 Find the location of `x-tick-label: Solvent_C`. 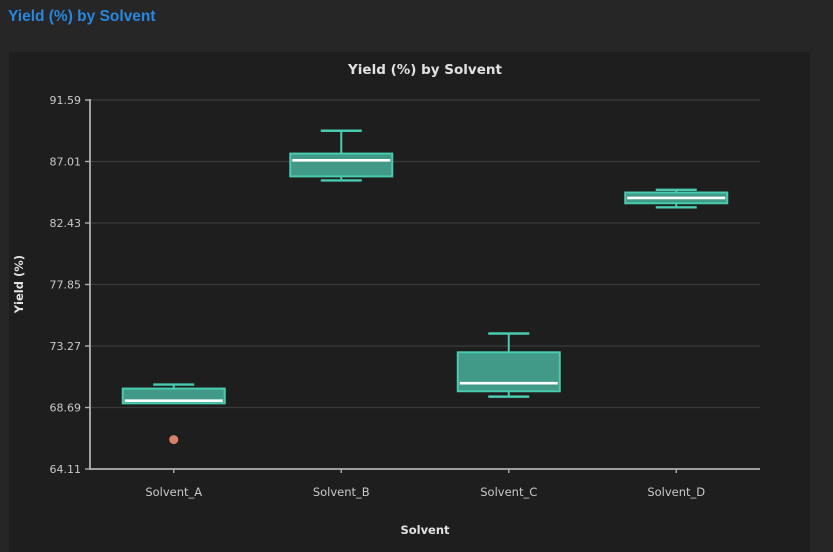

x-tick-label: Solvent_C is located at coordinates (508, 492).